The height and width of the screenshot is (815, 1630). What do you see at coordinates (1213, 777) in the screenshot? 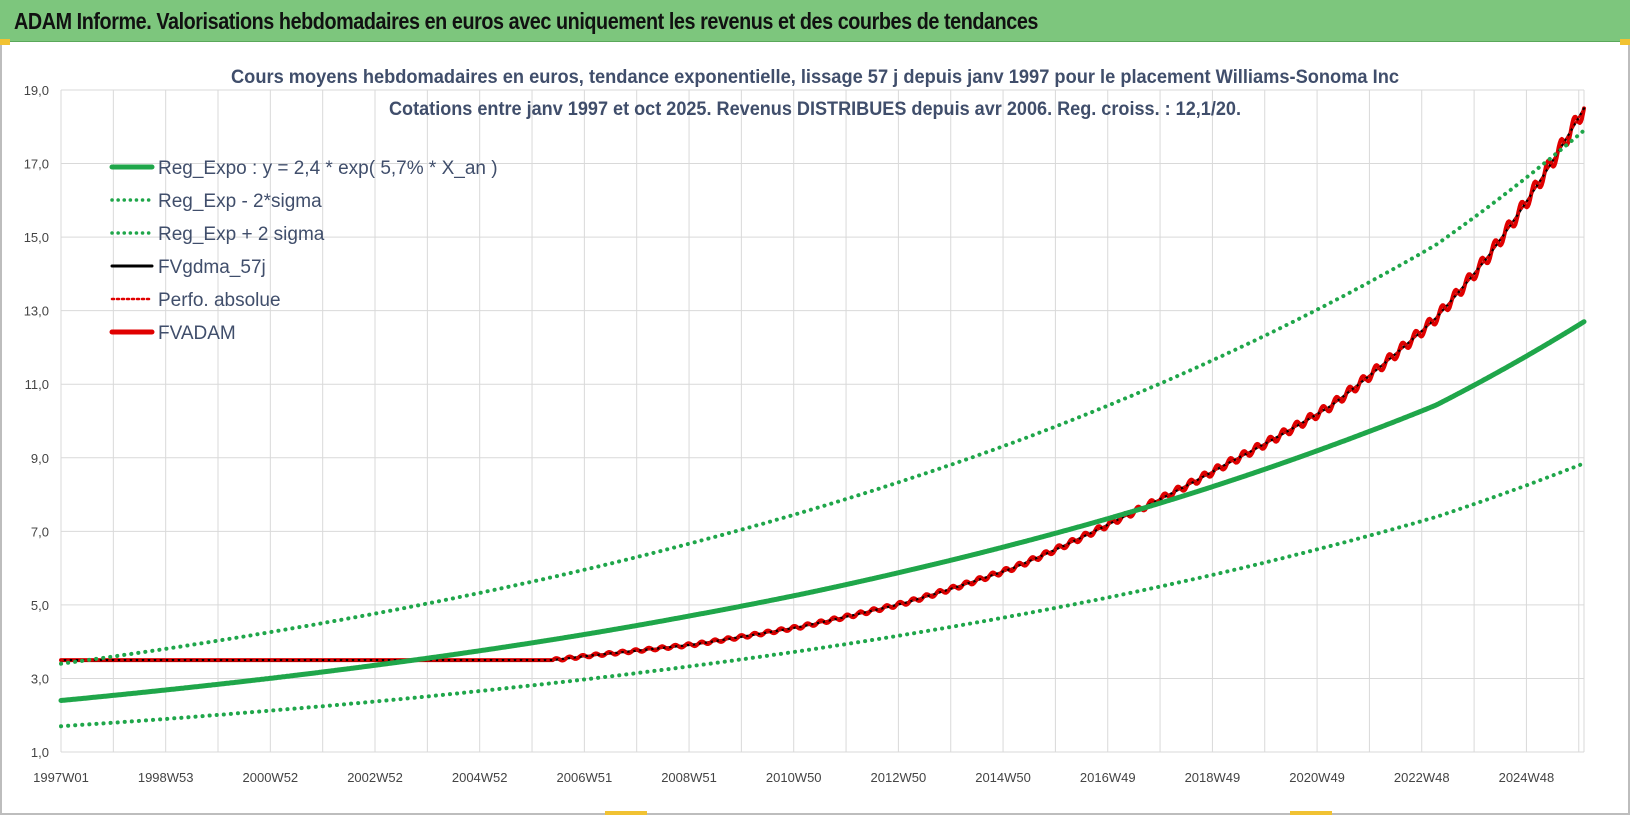
I see `x-tick-label: 2018W49` at bounding box center [1213, 777].